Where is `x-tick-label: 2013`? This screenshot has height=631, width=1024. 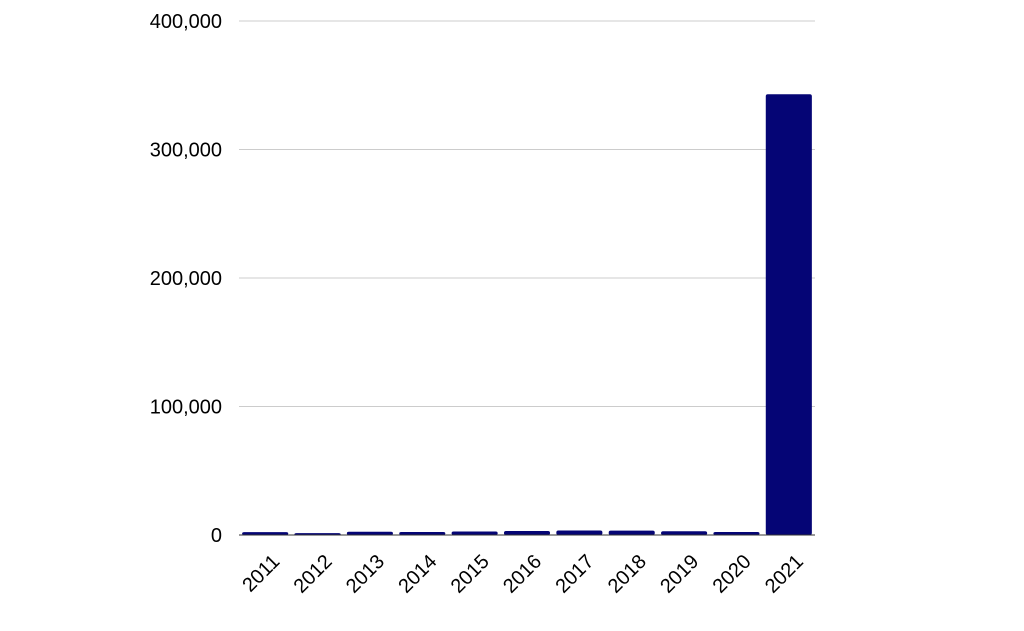
x-tick-label: 2013 is located at coordinates (365, 574).